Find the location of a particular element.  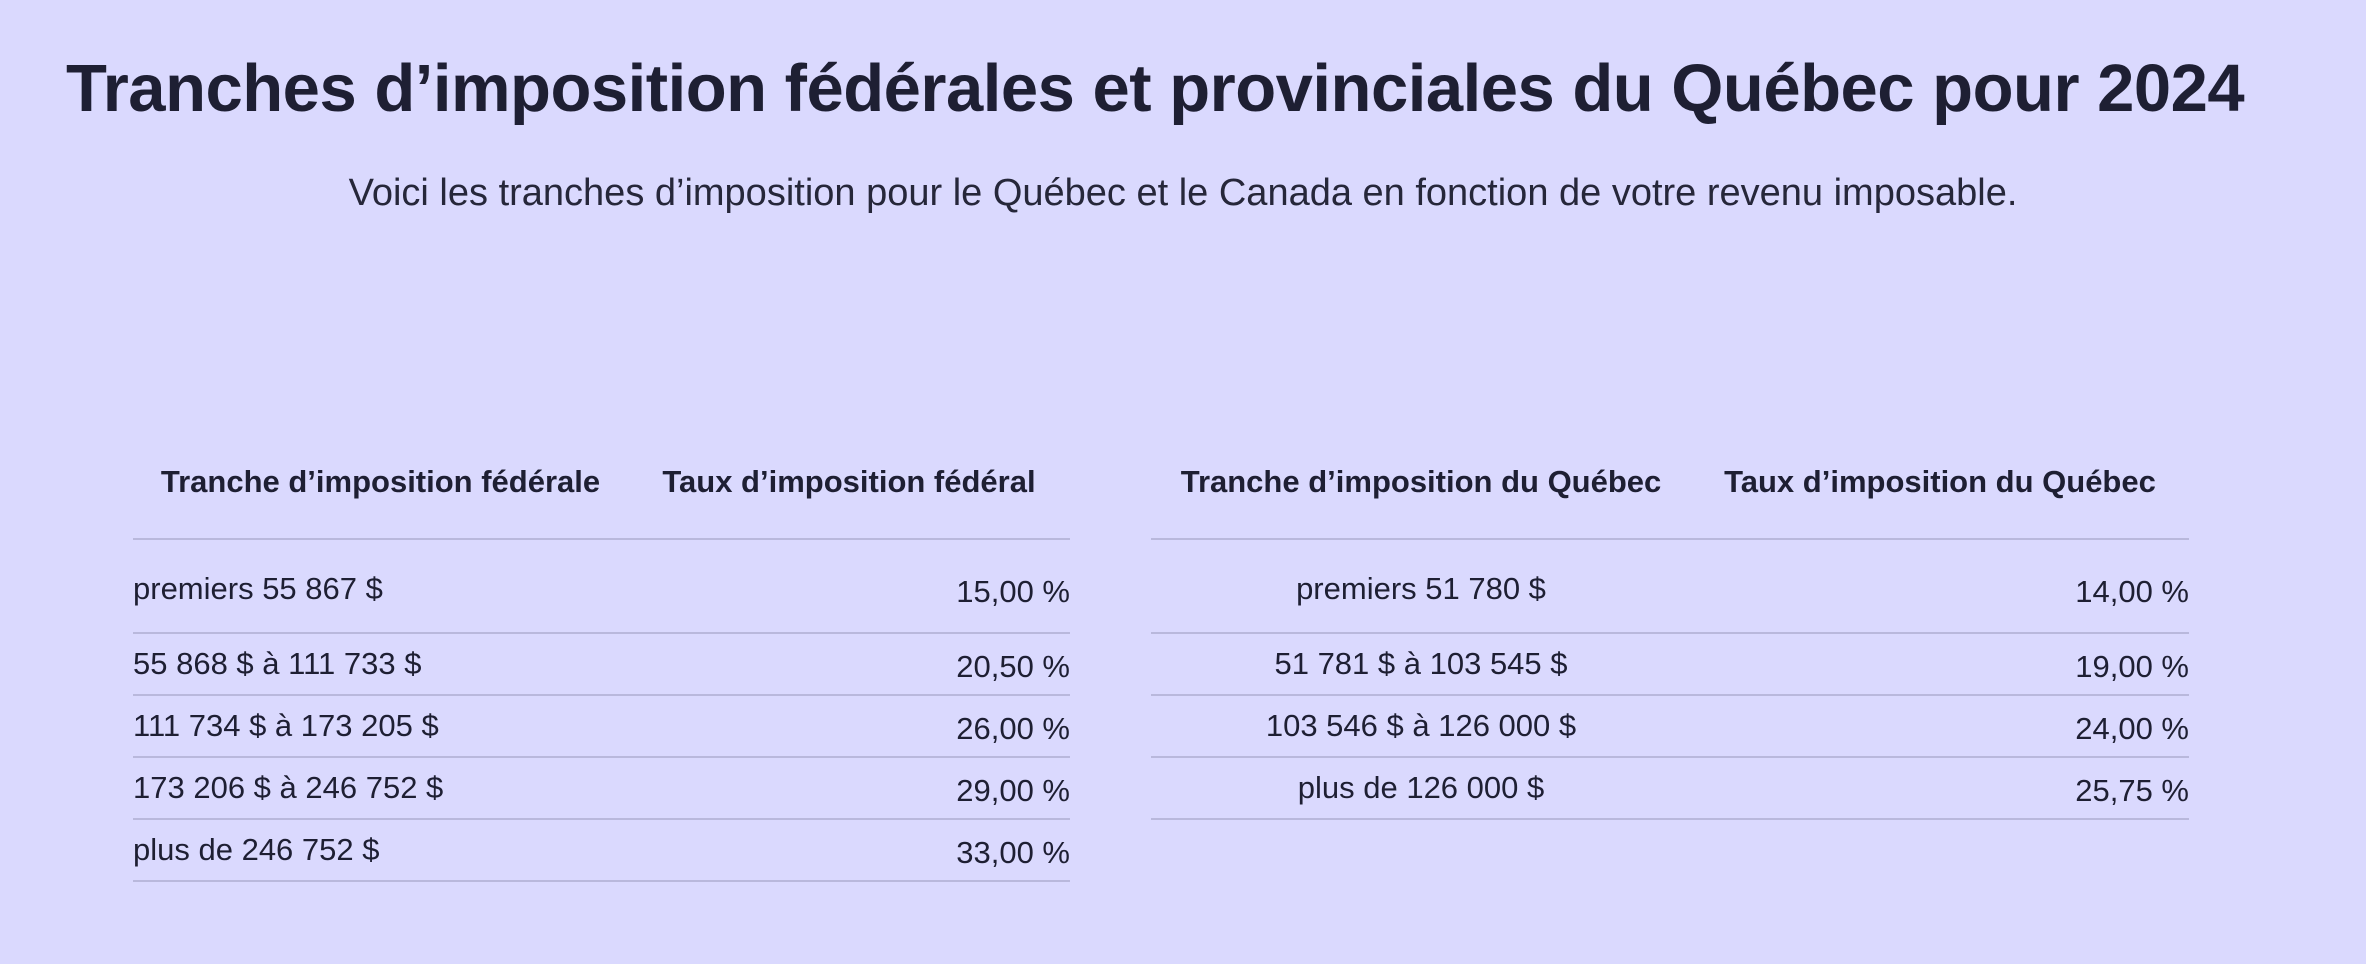

table-row: 173 206 $ à 246 752 $ 29,00 % is located at coordinates (601, 788).